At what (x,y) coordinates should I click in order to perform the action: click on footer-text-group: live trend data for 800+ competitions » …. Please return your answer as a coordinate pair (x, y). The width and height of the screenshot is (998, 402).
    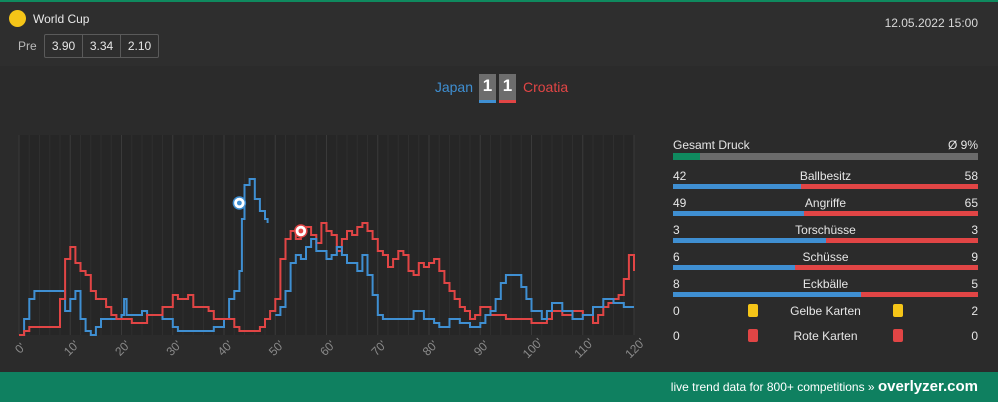
    Looking at the image, I should click on (824, 386).